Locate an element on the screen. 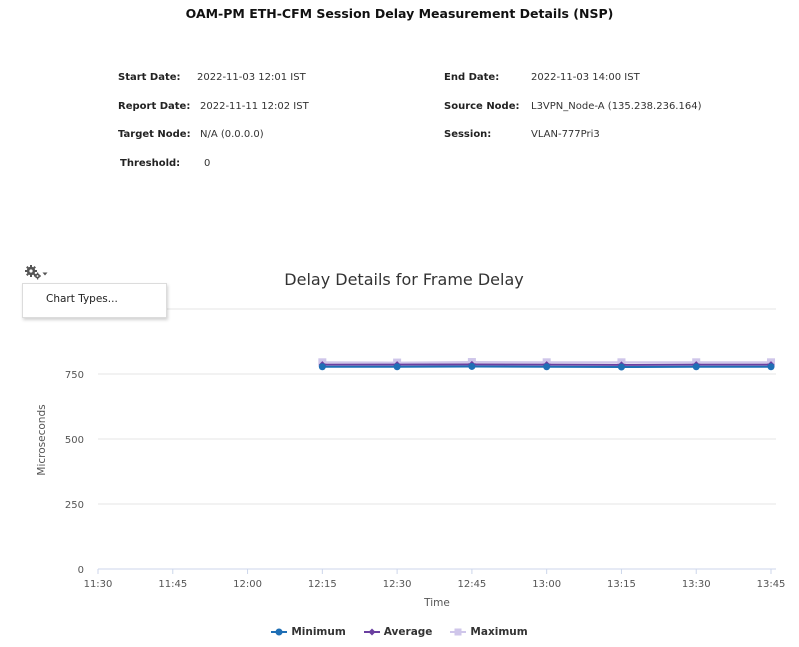 This screenshot has width=799, height=647. x-tick-label: 12:15 is located at coordinates (322, 584).